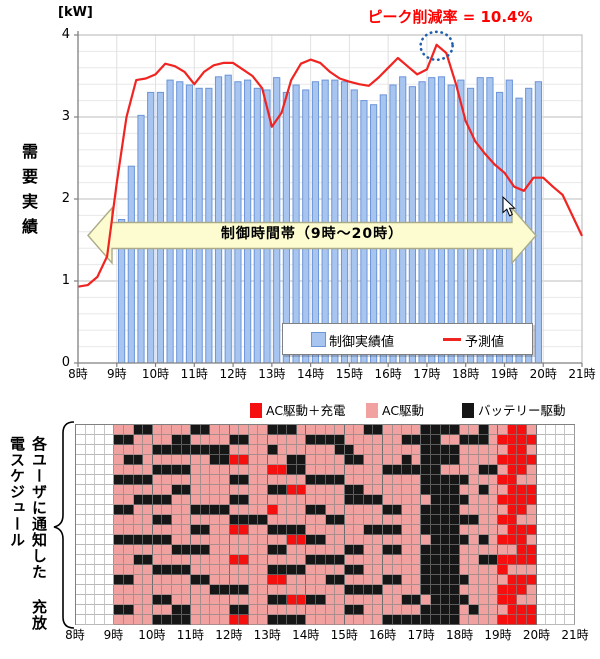 The width and height of the screenshot is (600, 659). What do you see at coordinates (362, 342) in the screenshot?
I see `bar-series-label: 制御実績値` at bounding box center [362, 342].